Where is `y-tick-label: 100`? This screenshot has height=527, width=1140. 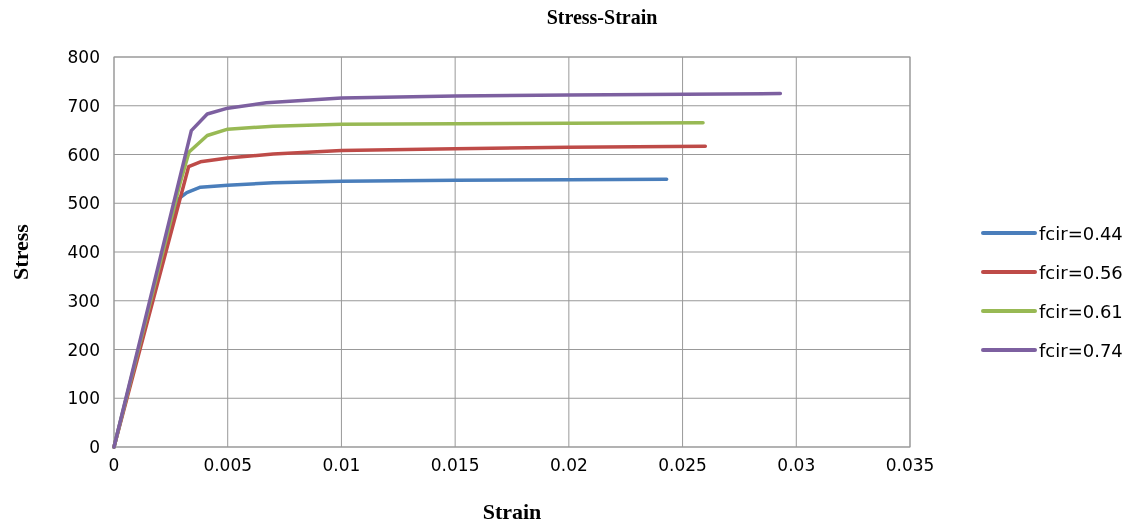
y-tick-label: 100 is located at coordinates (83, 398).